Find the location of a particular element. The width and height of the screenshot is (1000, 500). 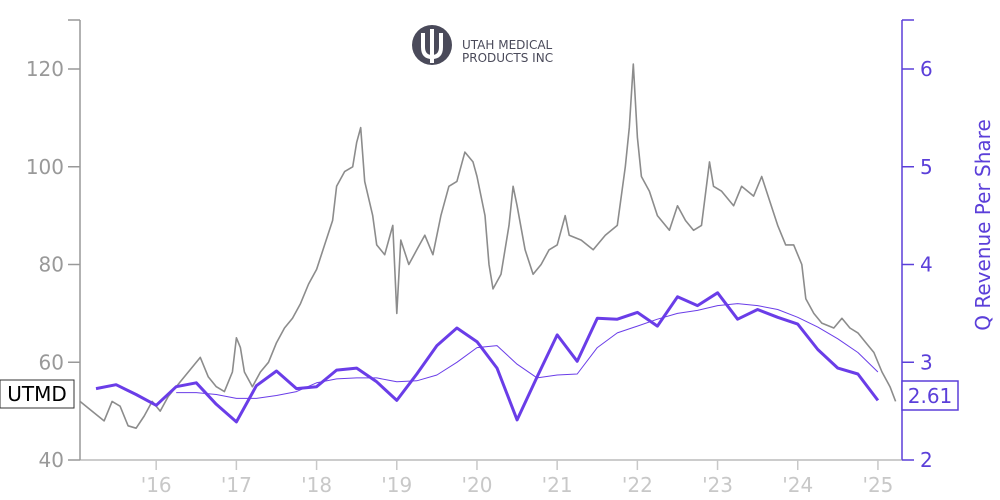

left-tick-label: 120 is located at coordinates (45, 69).